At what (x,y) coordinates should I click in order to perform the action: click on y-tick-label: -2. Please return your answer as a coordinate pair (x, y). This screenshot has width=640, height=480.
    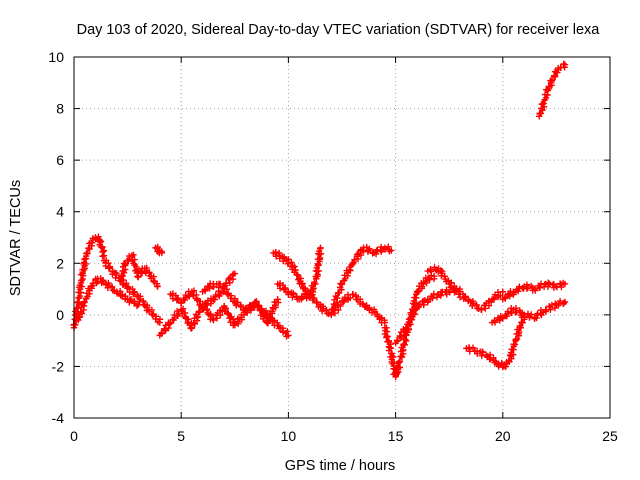
    Looking at the image, I should click on (58, 366).